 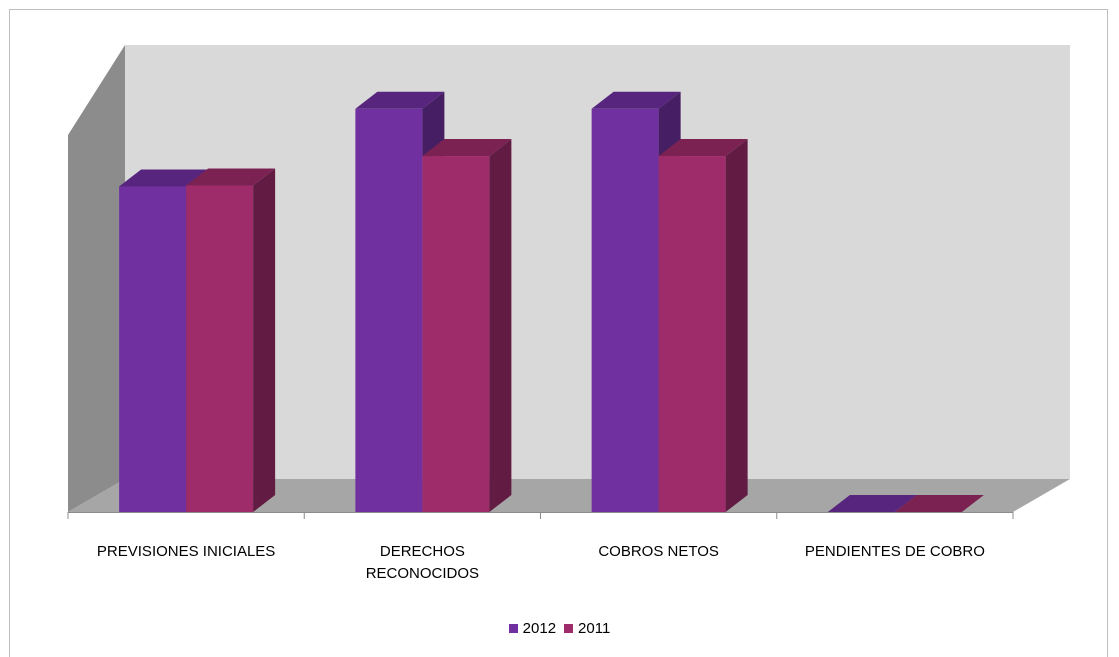 What do you see at coordinates (422, 573) in the screenshot?
I see `category-label-line: RECONOCIDOS` at bounding box center [422, 573].